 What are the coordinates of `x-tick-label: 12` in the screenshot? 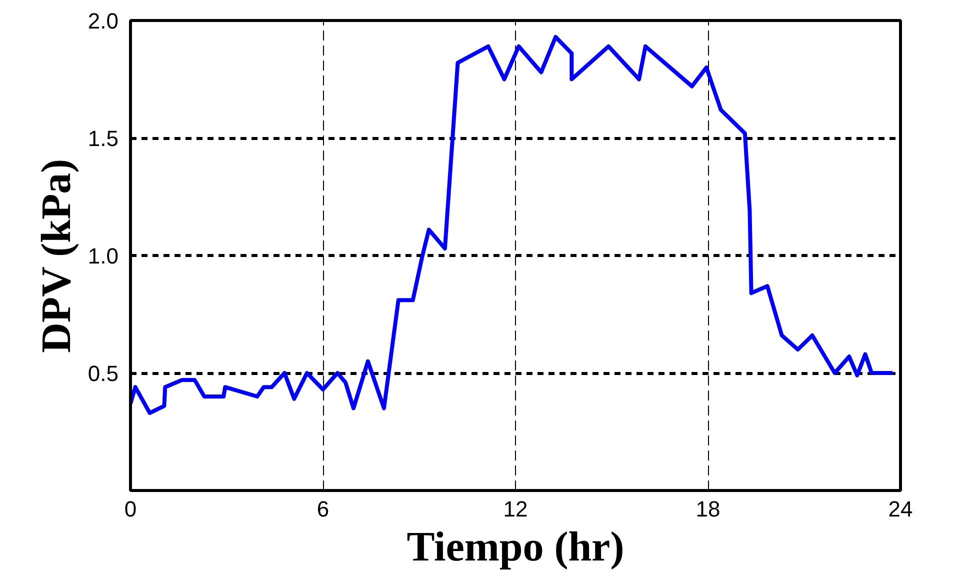 It's located at (515, 509).